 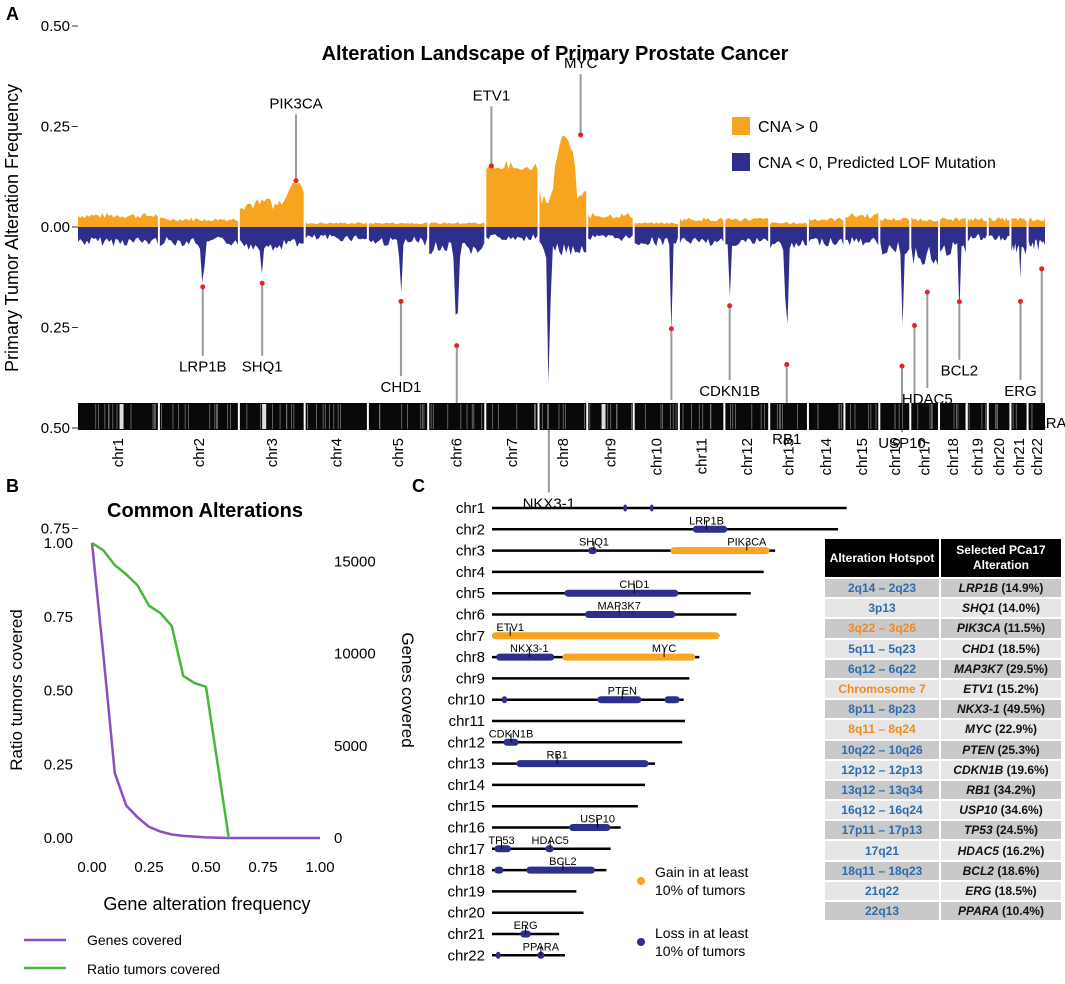 What do you see at coordinates (927, 292) in the screenshot?
I see `gene-dot-HDAC5` at bounding box center [927, 292].